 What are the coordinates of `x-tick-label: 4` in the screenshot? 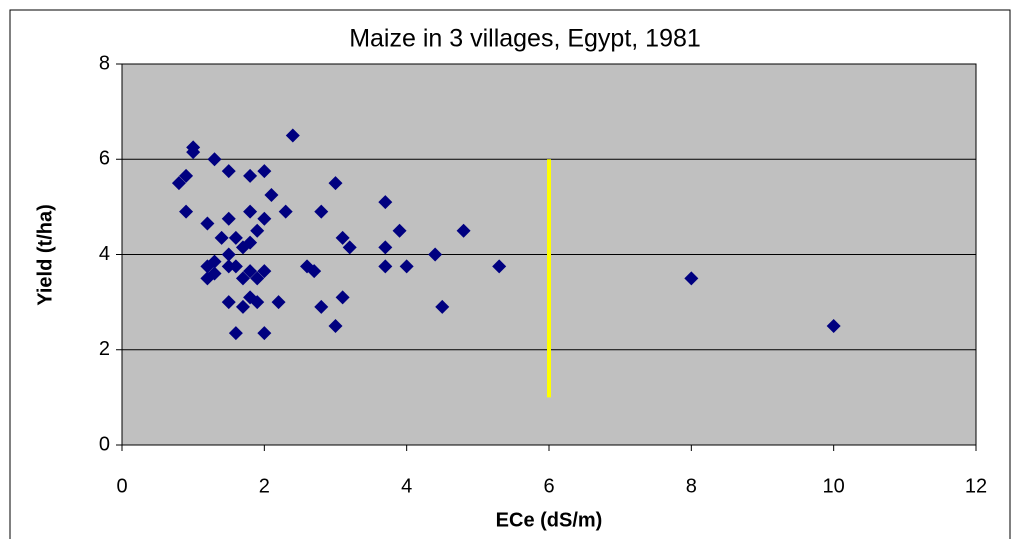 It's located at (406, 486).